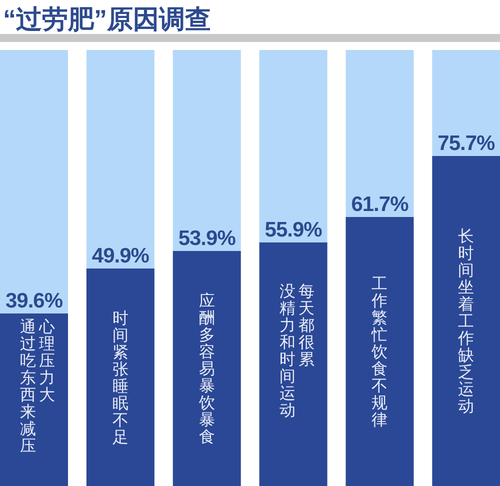  Describe the element at coordinates (38, 386) in the screenshot. I see `x-tick-label: 心理压力大通过吃东西来减压` at that location.